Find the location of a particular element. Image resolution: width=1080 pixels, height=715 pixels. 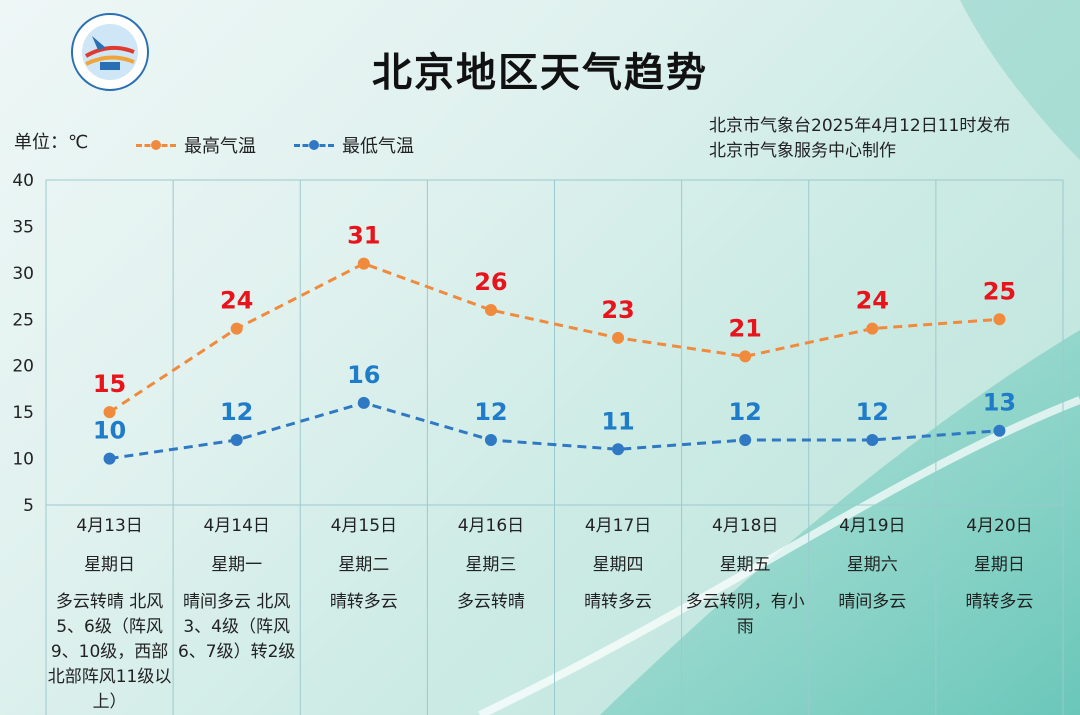

data-label-low: 11 is located at coordinates (617, 421).